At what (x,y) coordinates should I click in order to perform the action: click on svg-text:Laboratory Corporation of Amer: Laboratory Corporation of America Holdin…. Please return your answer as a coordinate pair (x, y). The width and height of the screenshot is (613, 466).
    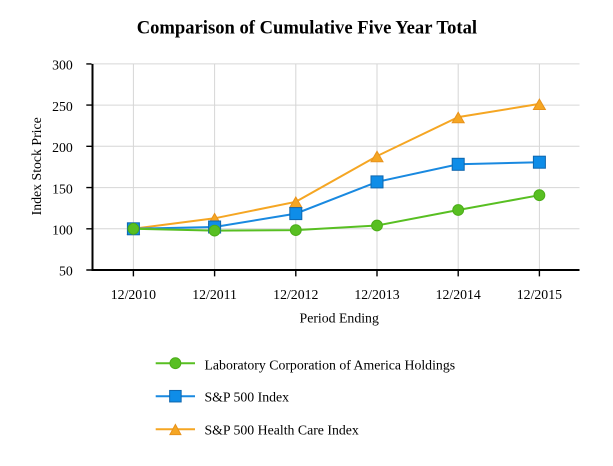
    Looking at the image, I should click on (330, 364).